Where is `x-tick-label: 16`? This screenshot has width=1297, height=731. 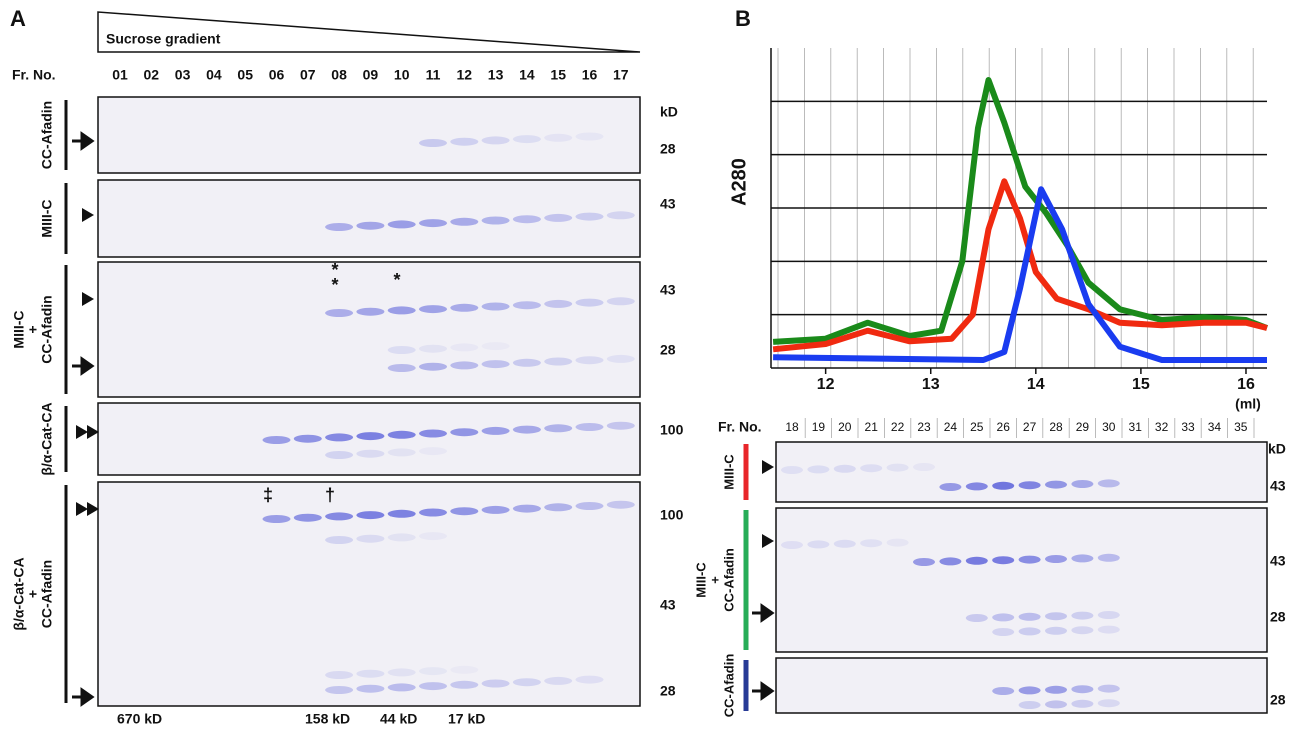 x-tick-label: 16 is located at coordinates (1246, 384).